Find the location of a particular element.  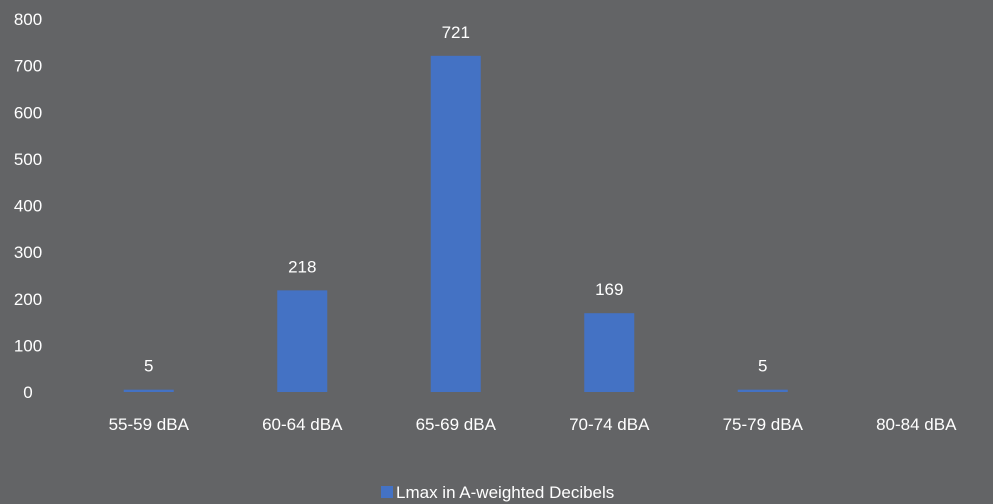

y-tick-label: 200 is located at coordinates (28, 299).